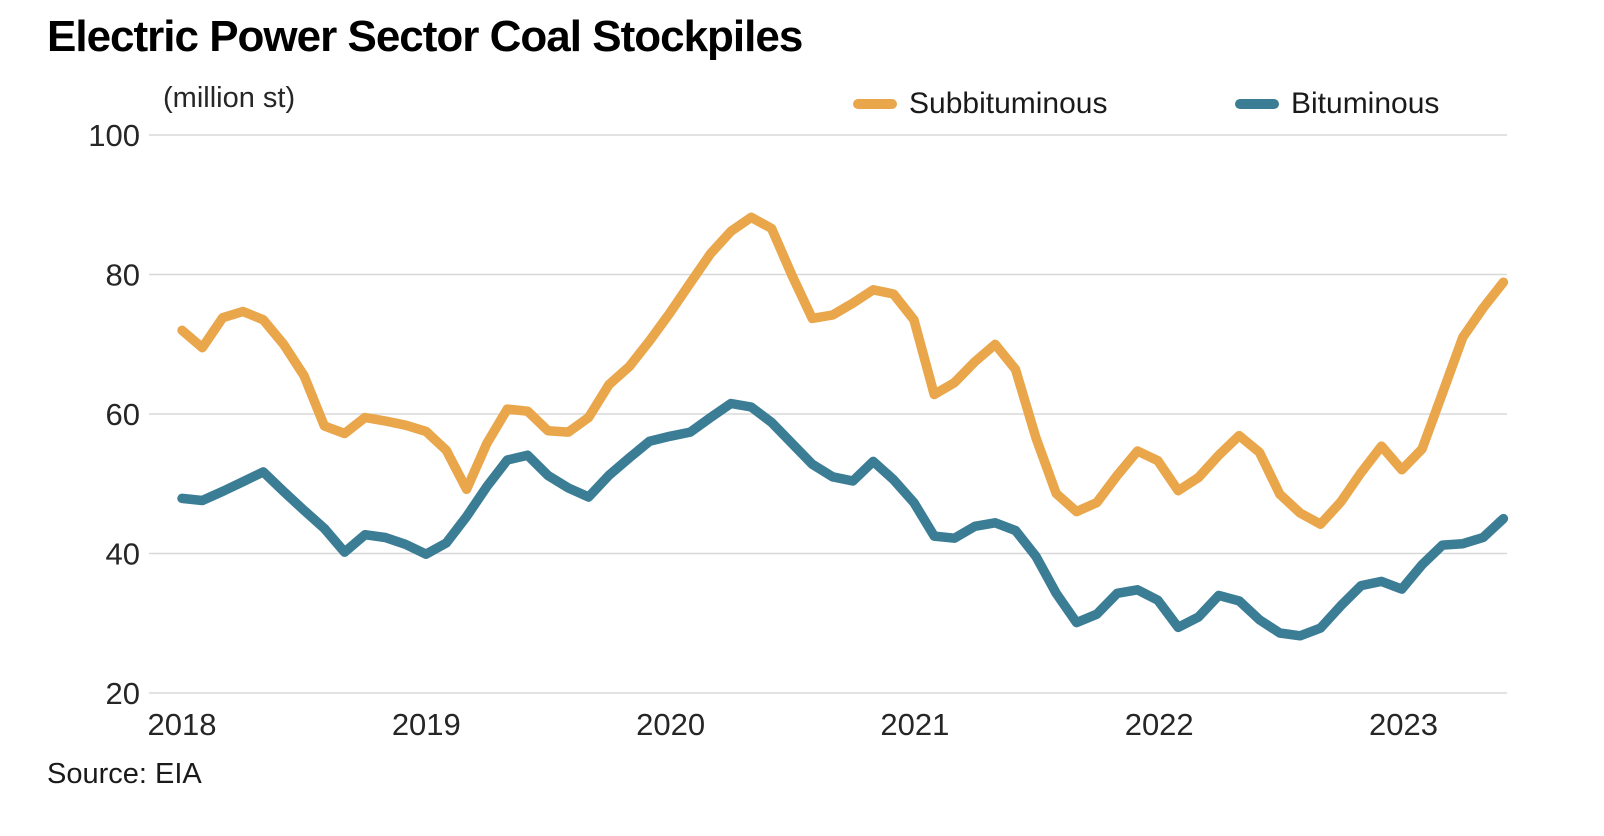  What do you see at coordinates (1159, 724) in the screenshot?
I see `x-tick-2022: 2022` at bounding box center [1159, 724].